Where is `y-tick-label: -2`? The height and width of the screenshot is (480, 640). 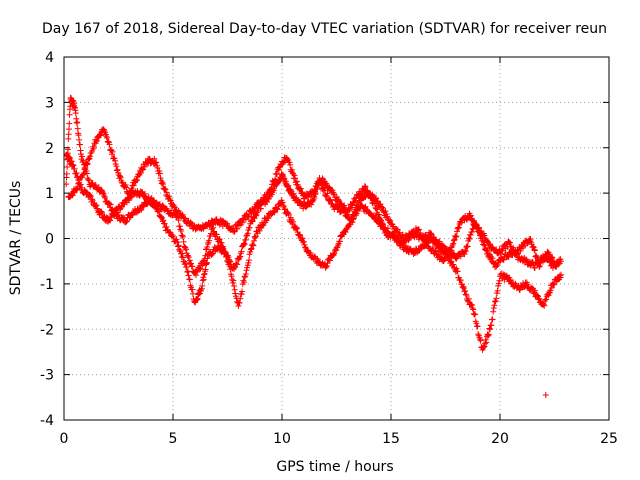 y-tick-label: -2 is located at coordinates (47, 330).